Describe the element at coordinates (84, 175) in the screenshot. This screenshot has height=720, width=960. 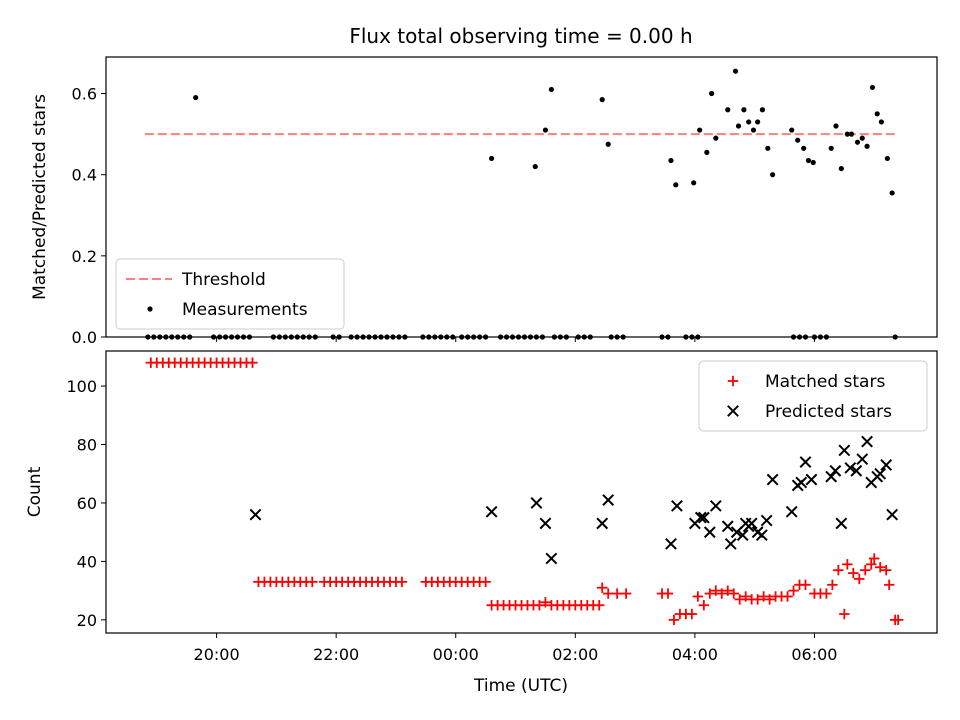
I see `y-tick-label: 0.4` at that location.